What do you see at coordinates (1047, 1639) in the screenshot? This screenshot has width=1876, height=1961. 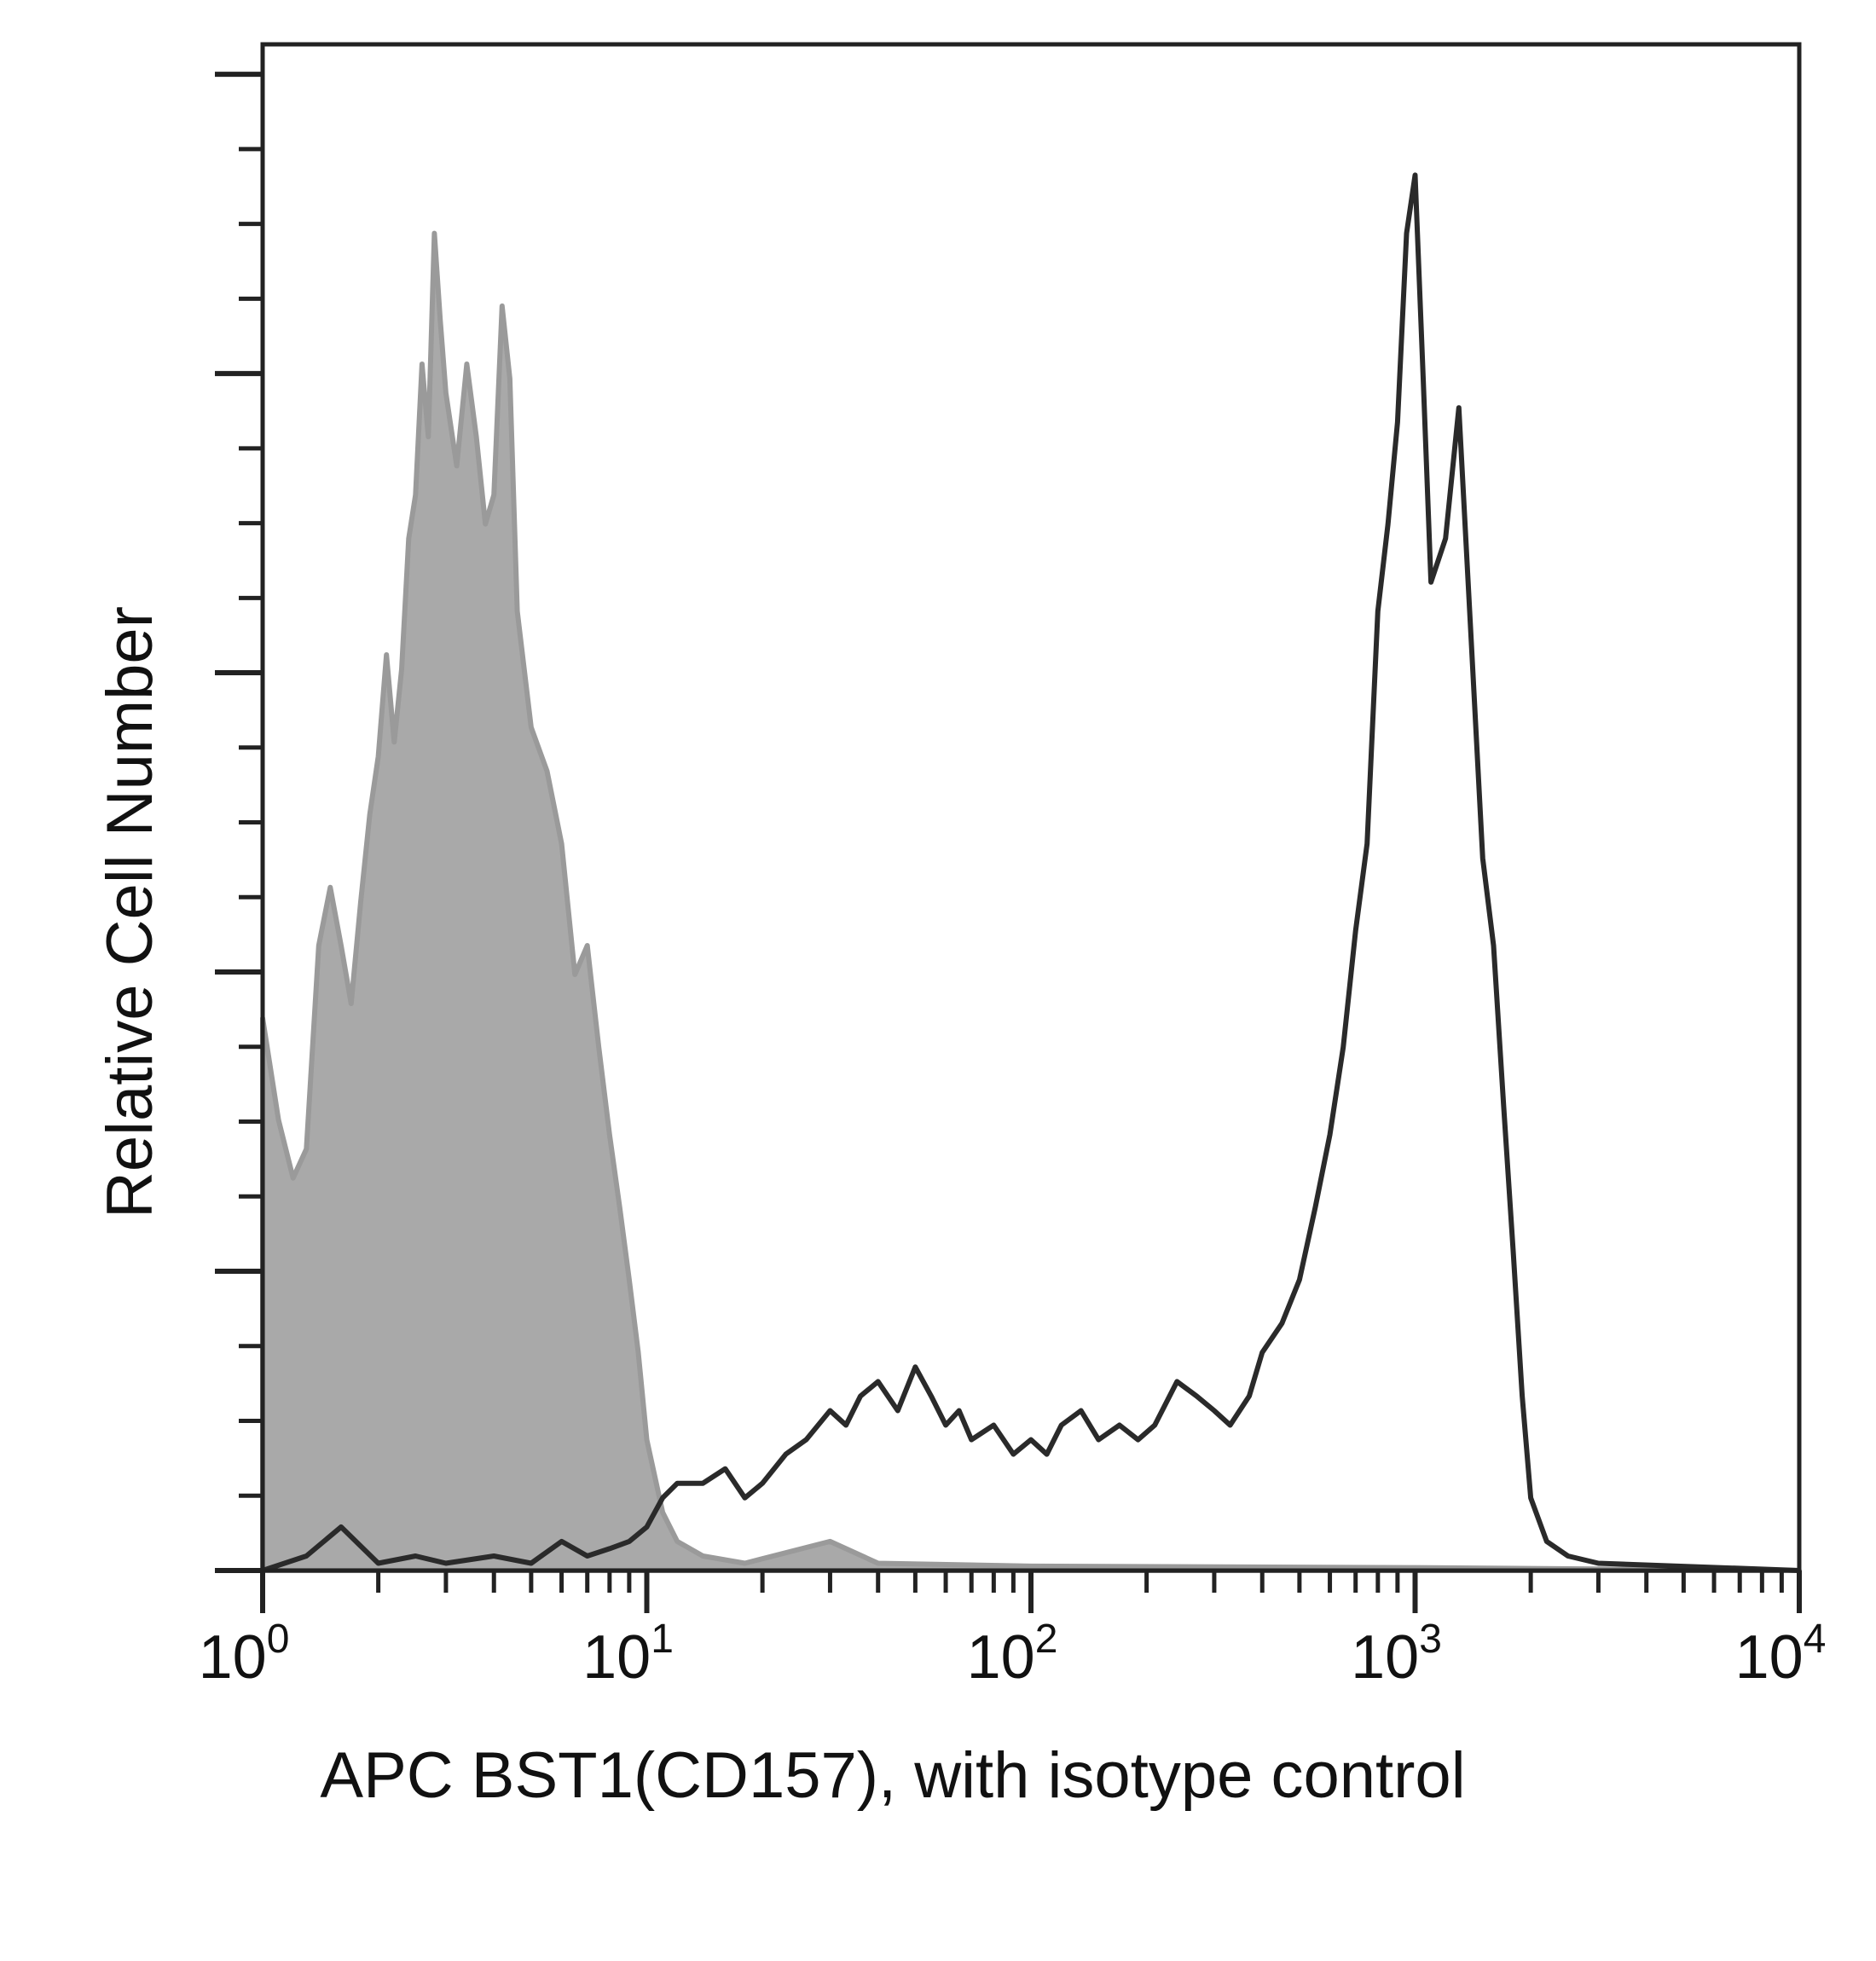 I see `x-tick-label-exponent: 2` at bounding box center [1047, 1639].